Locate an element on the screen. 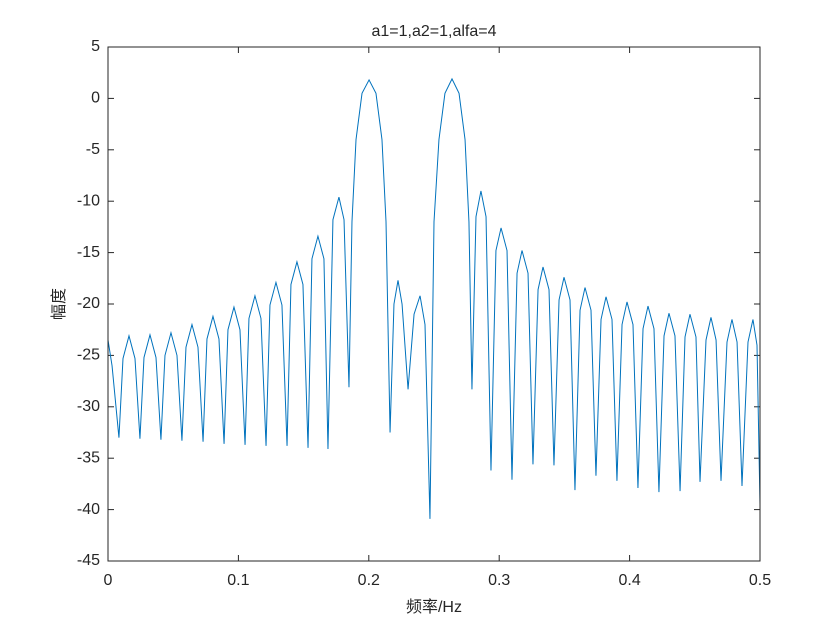 The height and width of the screenshot is (630, 840). y-tick-label: -10 is located at coordinates (88, 200).